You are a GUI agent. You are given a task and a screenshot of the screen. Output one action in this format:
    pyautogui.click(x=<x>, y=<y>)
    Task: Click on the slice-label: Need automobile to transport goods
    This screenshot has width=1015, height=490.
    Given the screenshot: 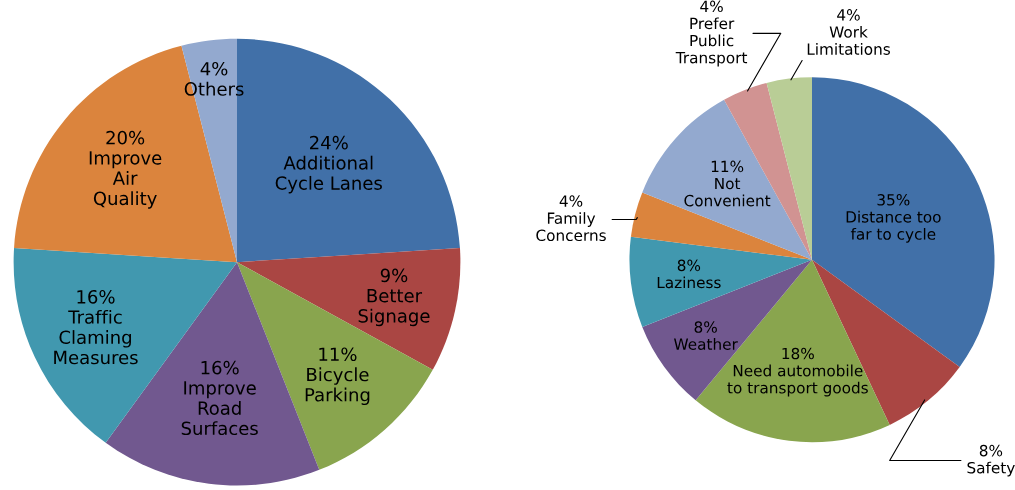 What is the action you would take?
    pyautogui.click(x=797, y=380)
    